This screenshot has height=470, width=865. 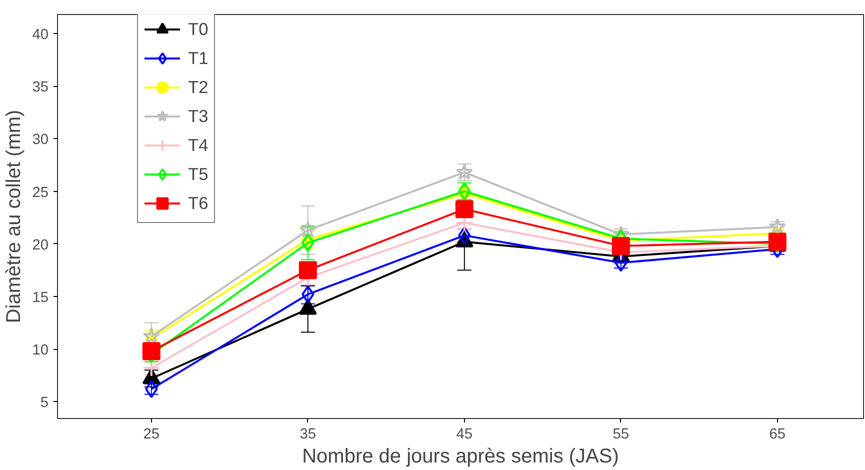 What do you see at coordinates (198, 29) in the screenshot?
I see `legend-label: T0` at bounding box center [198, 29].